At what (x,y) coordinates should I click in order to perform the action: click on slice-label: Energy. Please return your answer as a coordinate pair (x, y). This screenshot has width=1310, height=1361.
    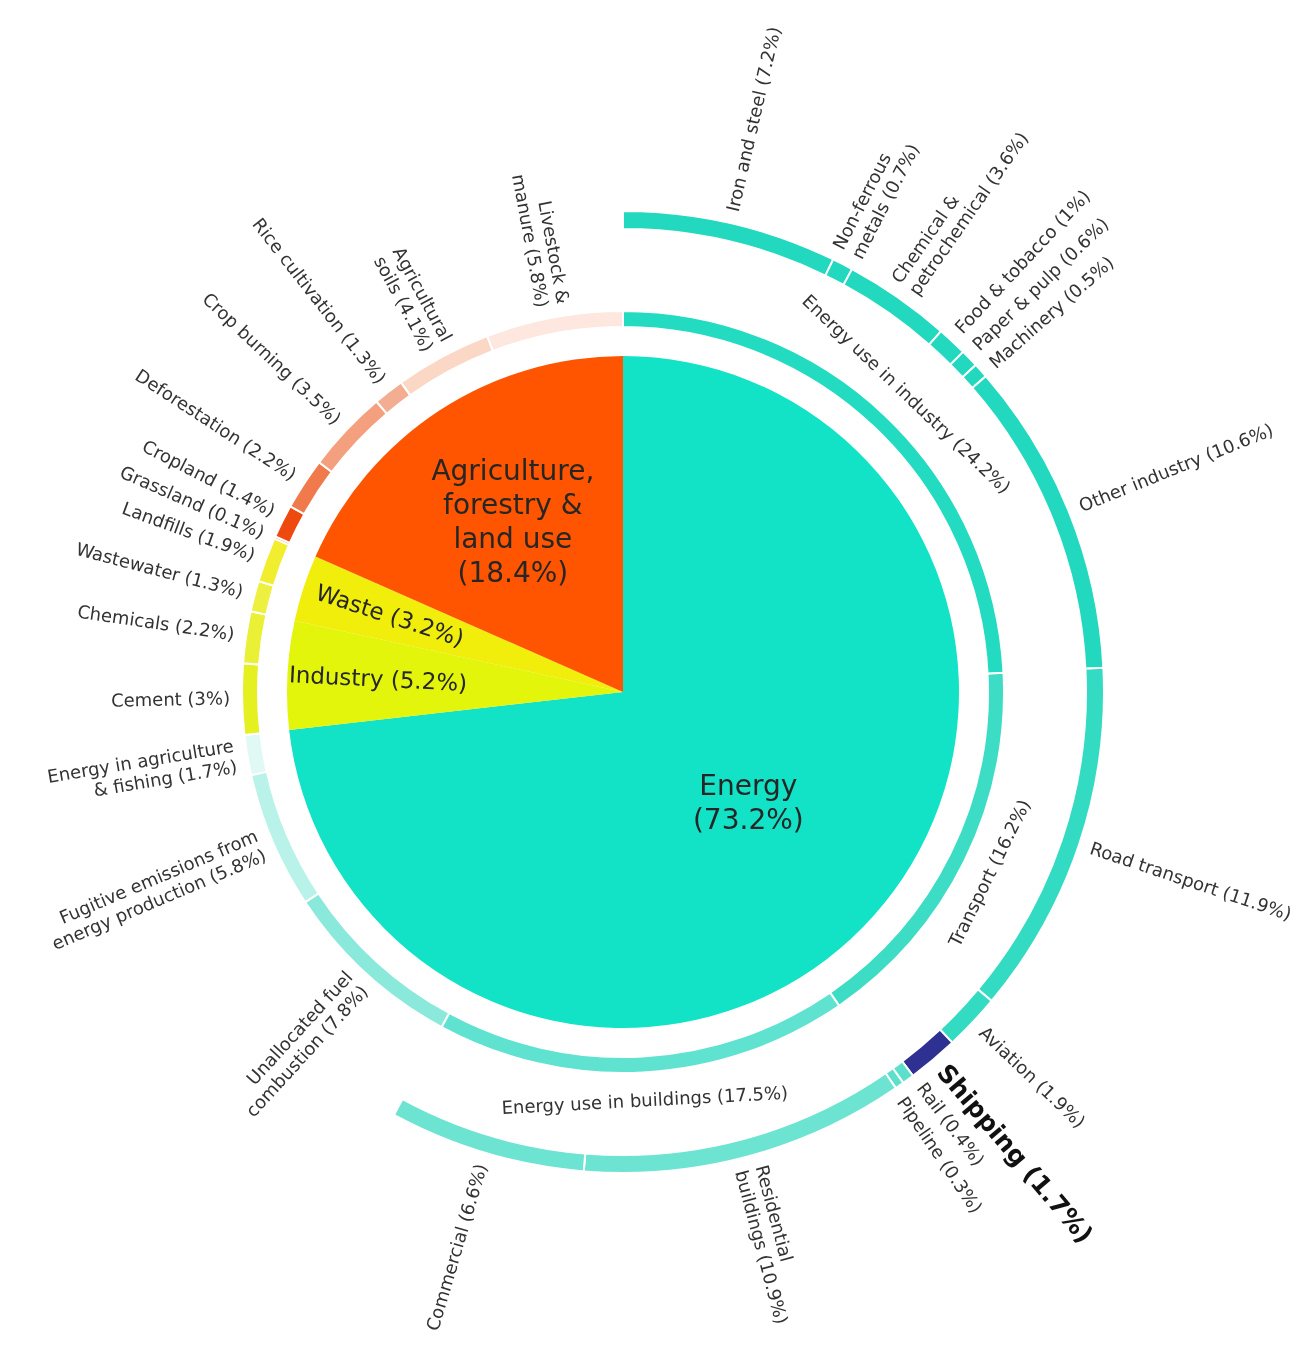
    Looking at the image, I should click on (748, 785).